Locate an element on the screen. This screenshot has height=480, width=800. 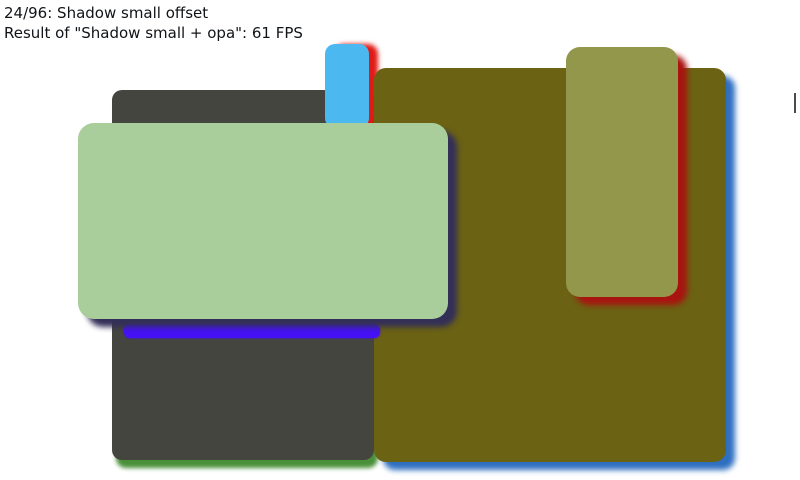
cyan-pill is located at coordinates (347, 86).